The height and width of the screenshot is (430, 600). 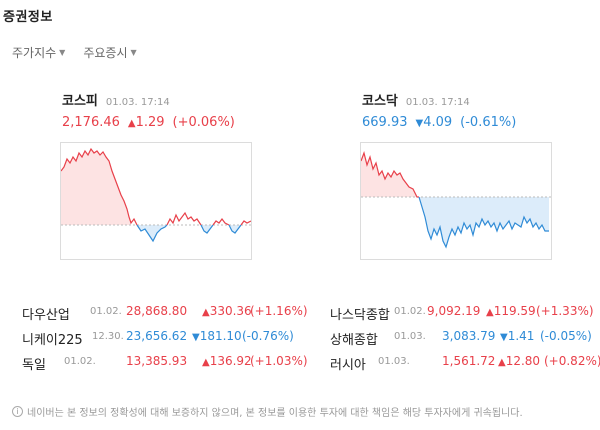 What do you see at coordinates (157, 110) in the screenshot?
I see `kospi-panel: 코스피 01.03. 17:14 2,176.46 ▲1.29 (+0.06%)` at bounding box center [157, 110].